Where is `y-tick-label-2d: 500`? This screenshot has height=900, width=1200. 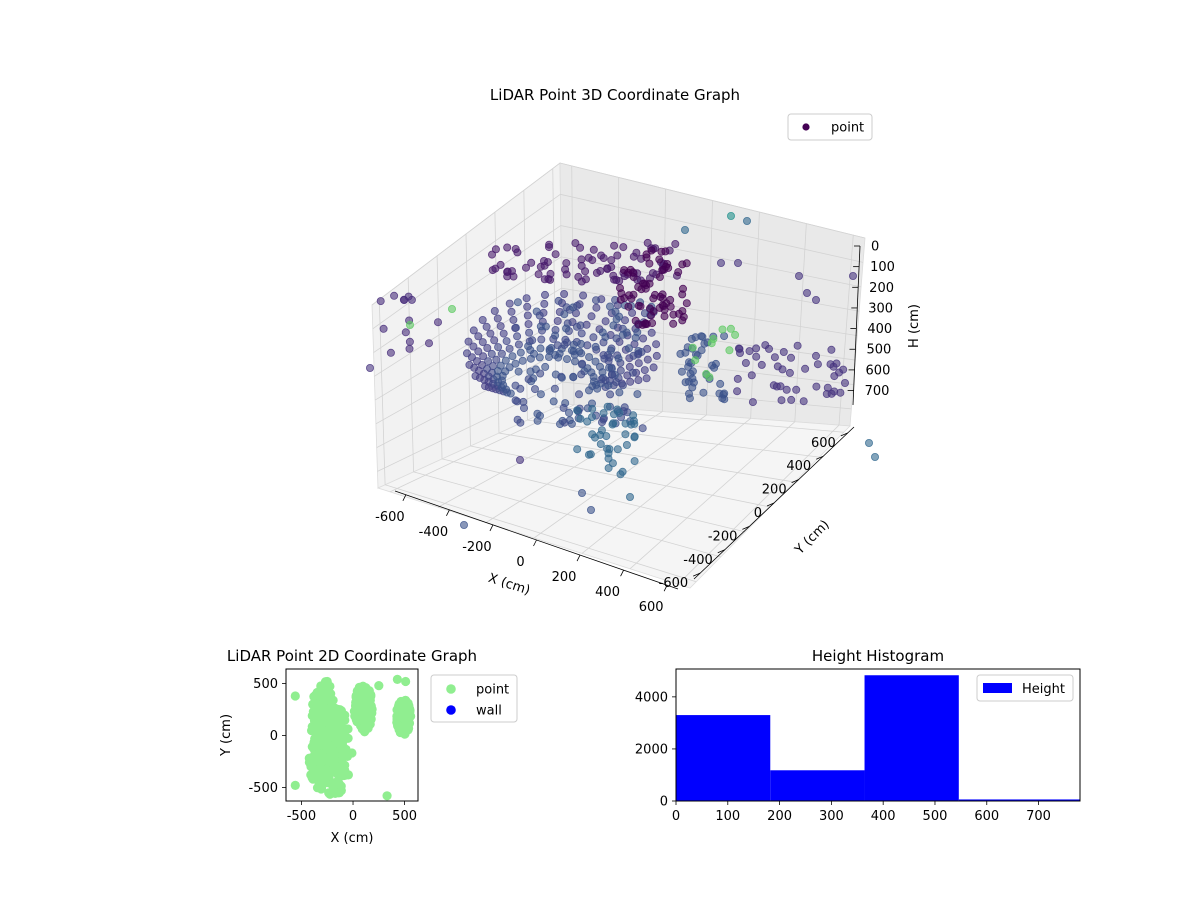 y-tick-label-2d: 500 is located at coordinates (265, 684).